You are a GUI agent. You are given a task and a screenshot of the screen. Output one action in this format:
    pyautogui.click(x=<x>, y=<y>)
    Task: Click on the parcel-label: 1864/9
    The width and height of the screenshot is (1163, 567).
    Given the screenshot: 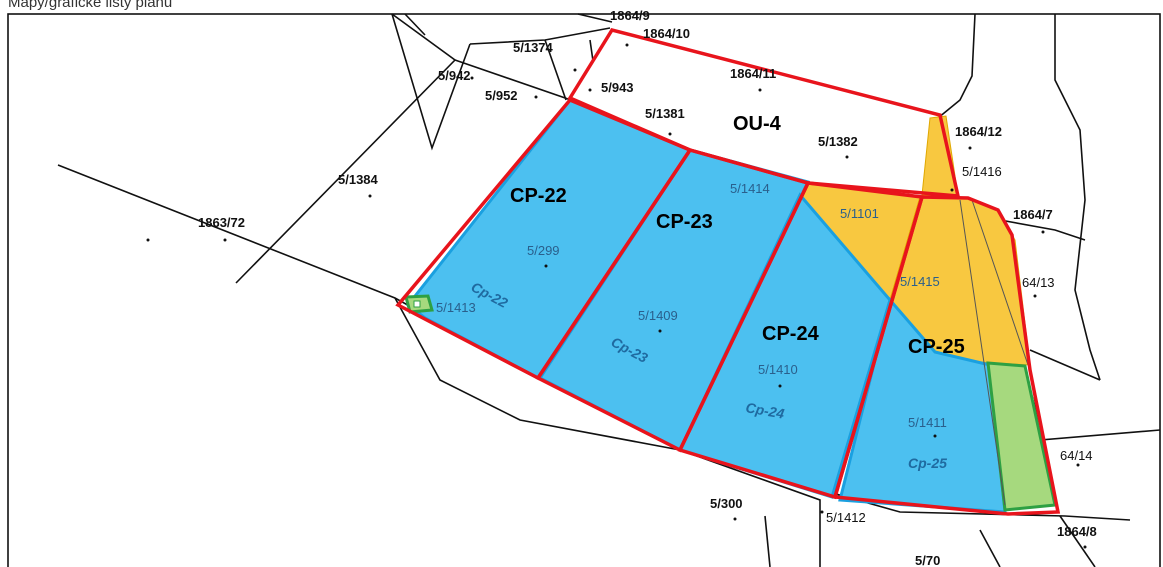 What is the action you would take?
    pyautogui.click(x=630, y=15)
    